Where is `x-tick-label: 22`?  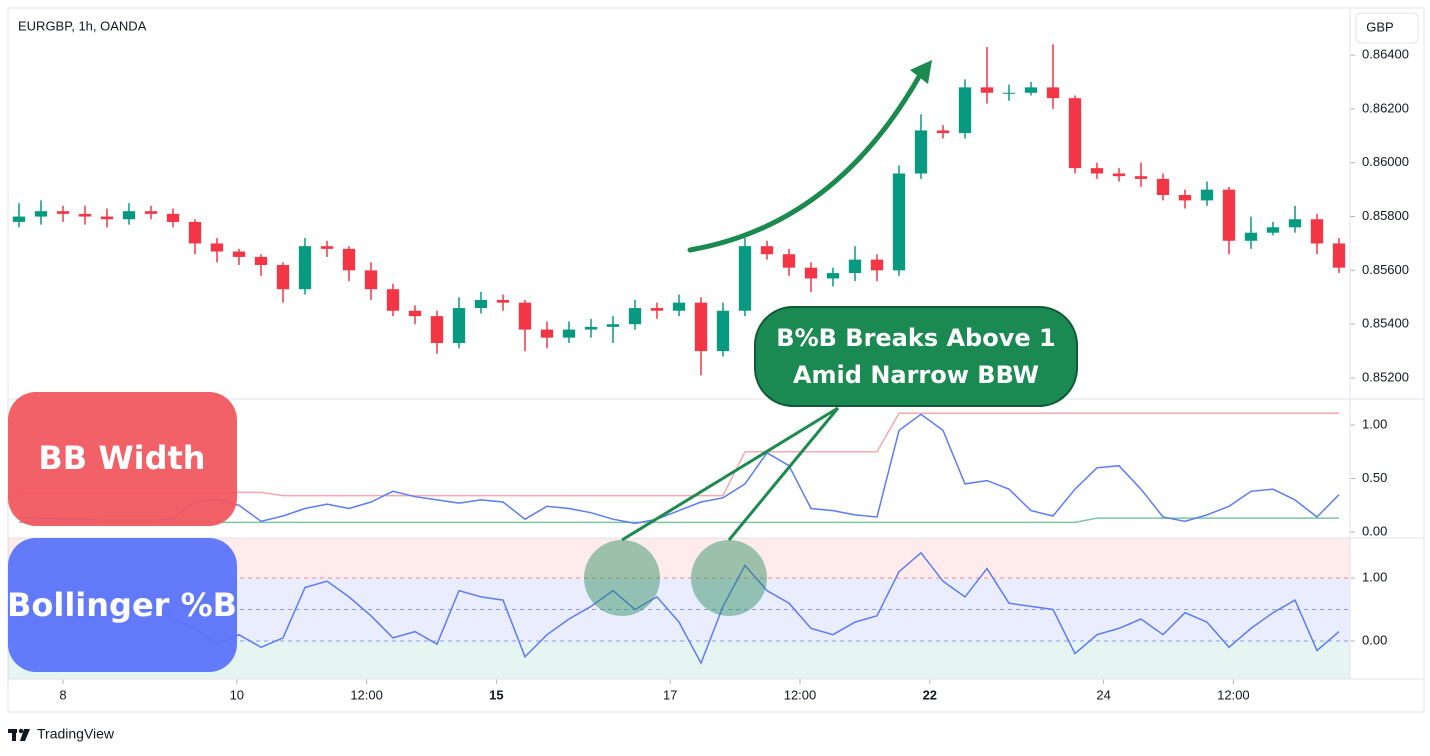 x-tick-label: 22 is located at coordinates (930, 694).